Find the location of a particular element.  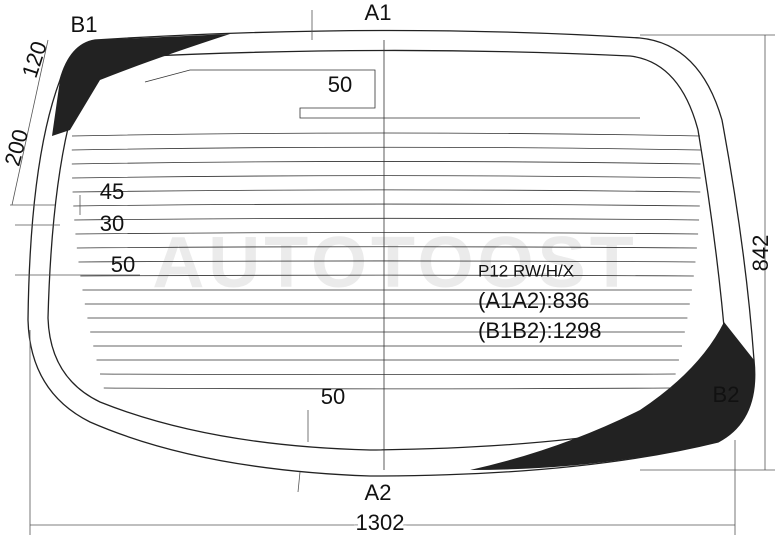

dim-842: 842 is located at coordinates (760, 253).